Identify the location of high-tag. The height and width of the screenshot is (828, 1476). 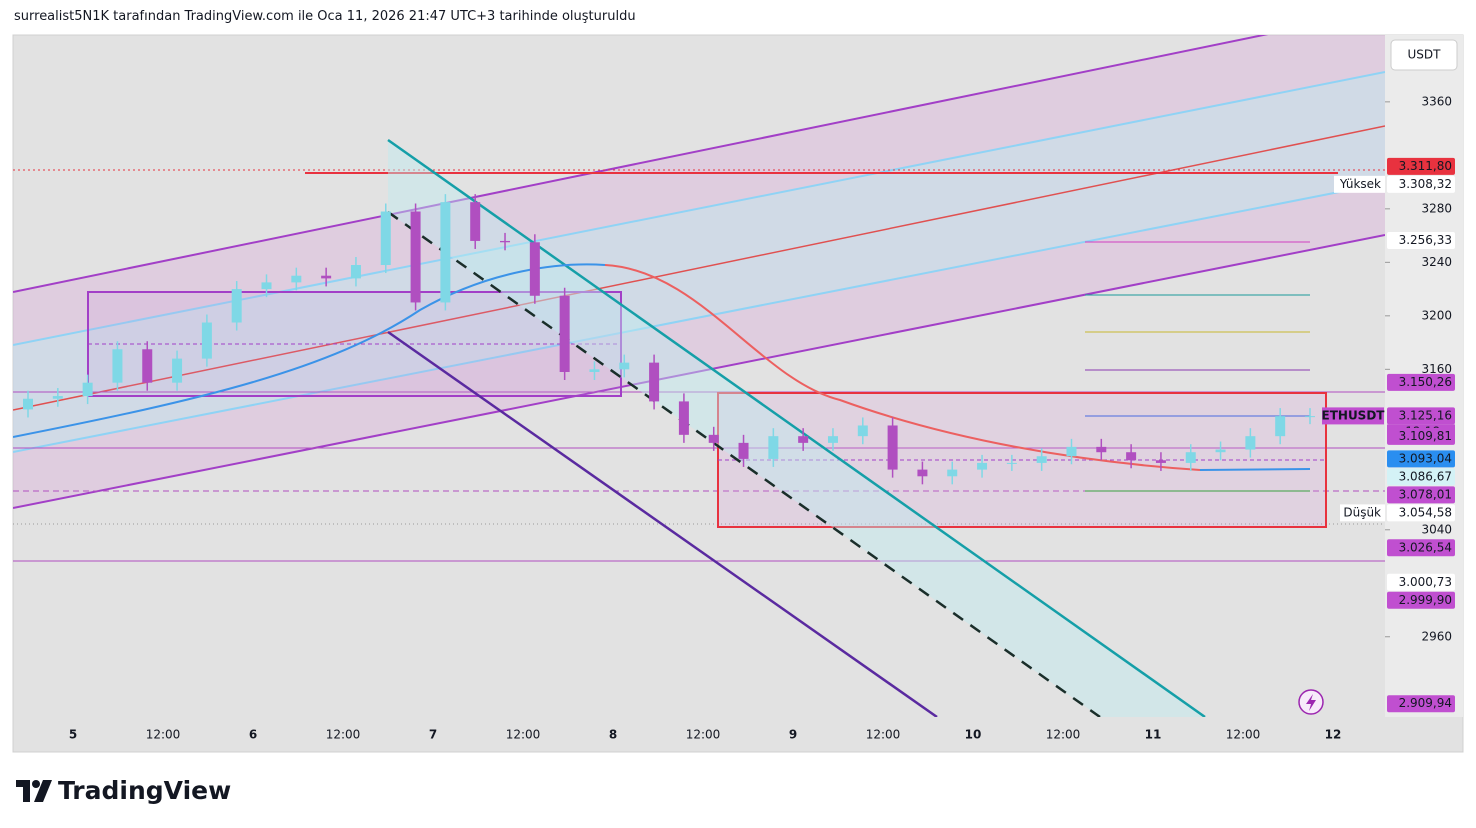
(1359, 184).